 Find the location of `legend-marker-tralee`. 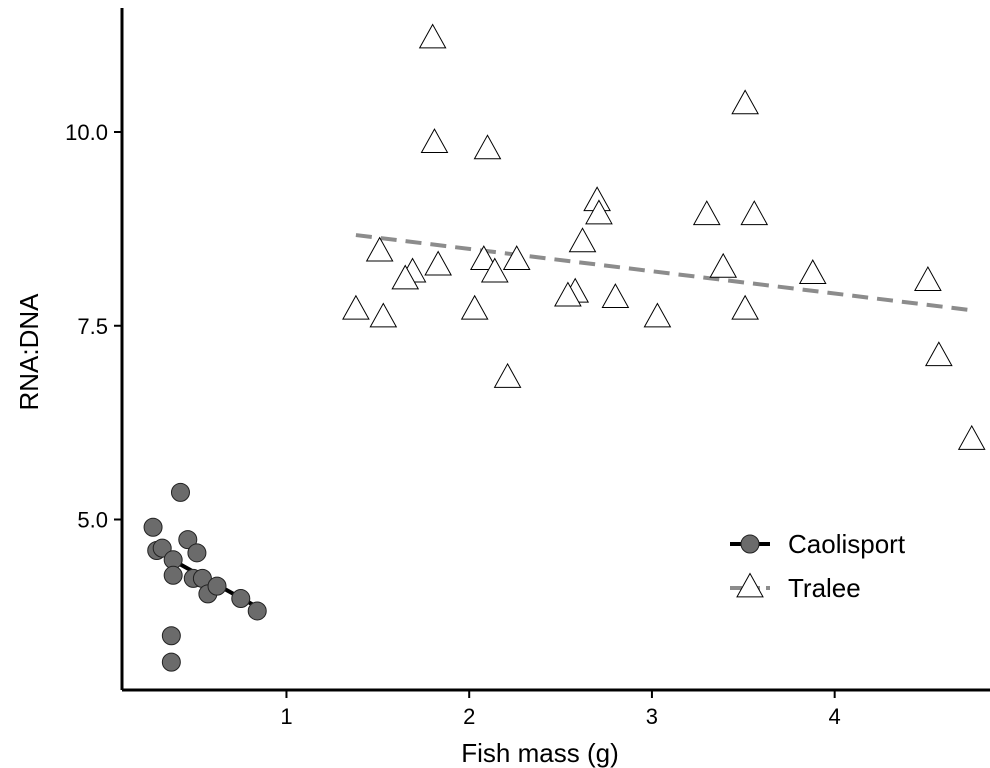

legend-marker-tralee is located at coordinates (750, 585).